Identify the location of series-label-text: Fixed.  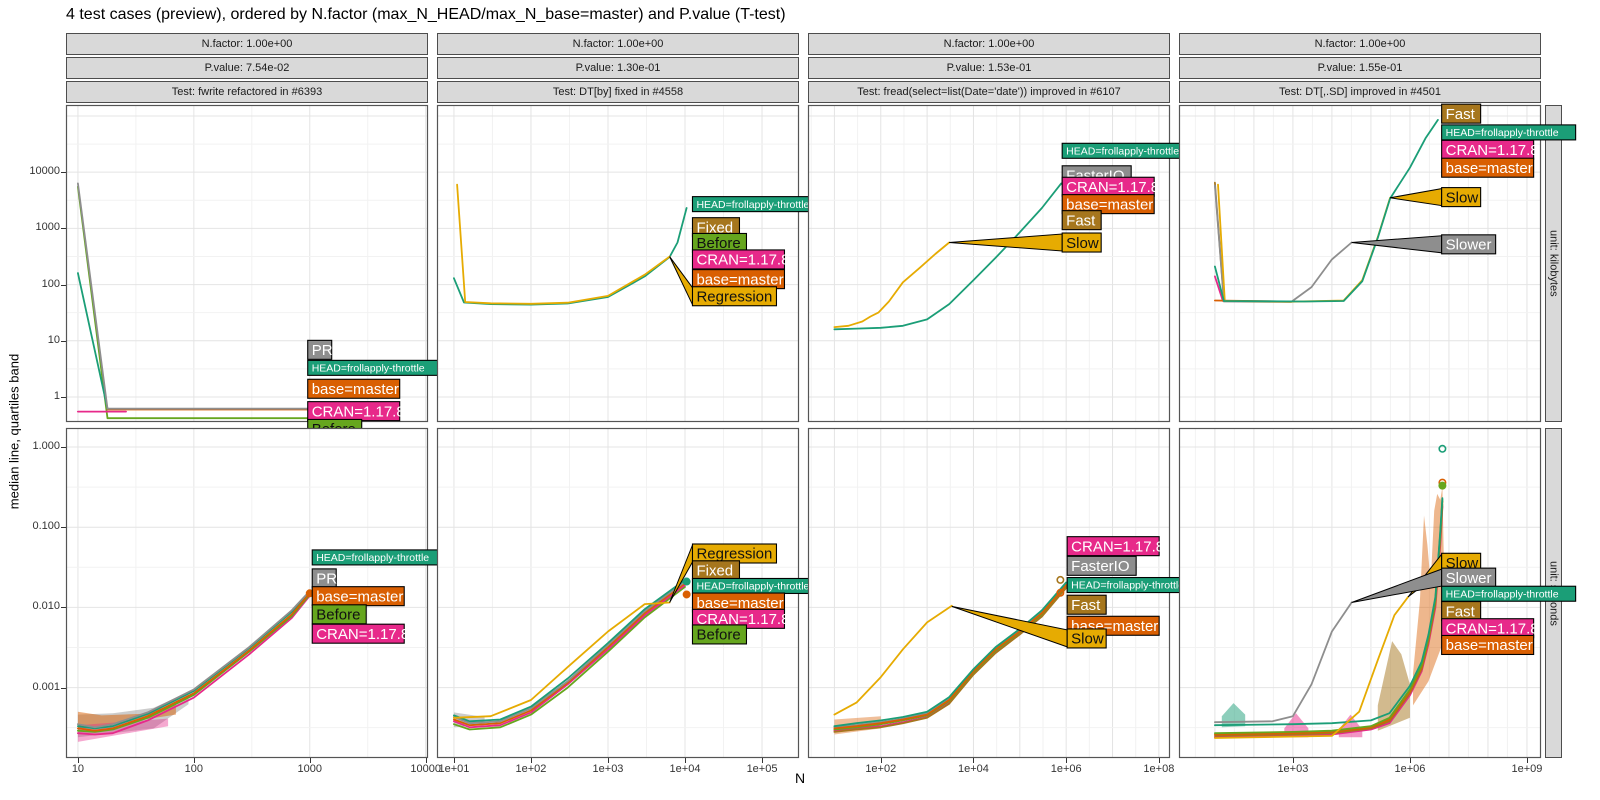
(714, 227).